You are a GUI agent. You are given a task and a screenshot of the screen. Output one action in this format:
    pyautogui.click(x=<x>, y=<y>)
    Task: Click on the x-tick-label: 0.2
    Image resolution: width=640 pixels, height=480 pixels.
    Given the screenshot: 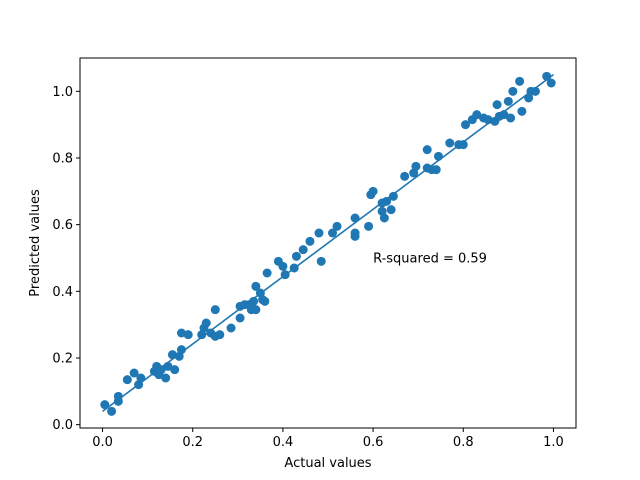 What is the action you would take?
    pyautogui.click(x=192, y=442)
    